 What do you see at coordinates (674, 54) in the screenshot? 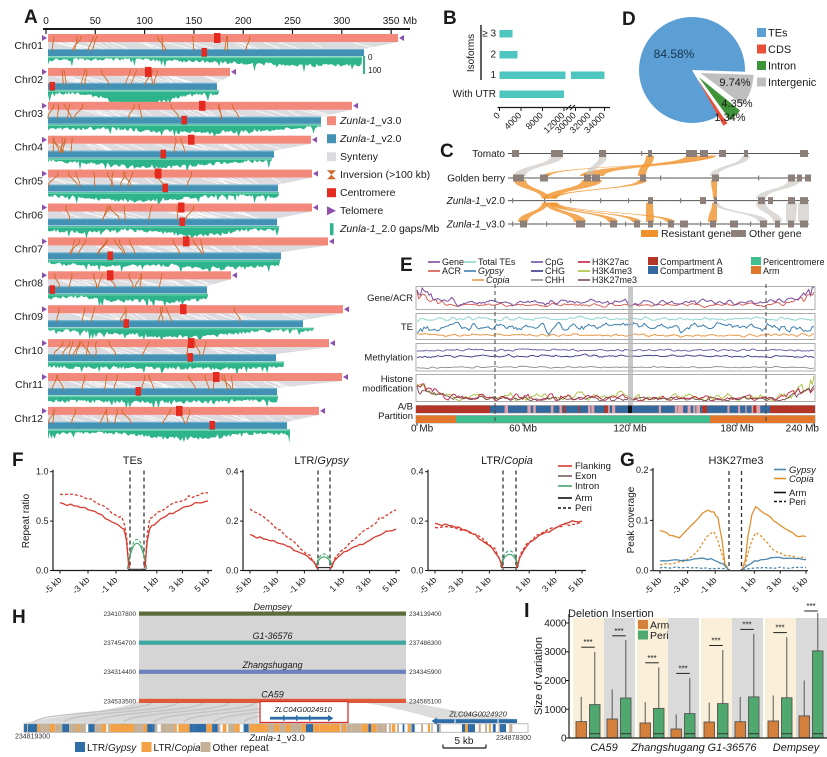
I see `svg-text: 84.58%` at bounding box center [674, 54].